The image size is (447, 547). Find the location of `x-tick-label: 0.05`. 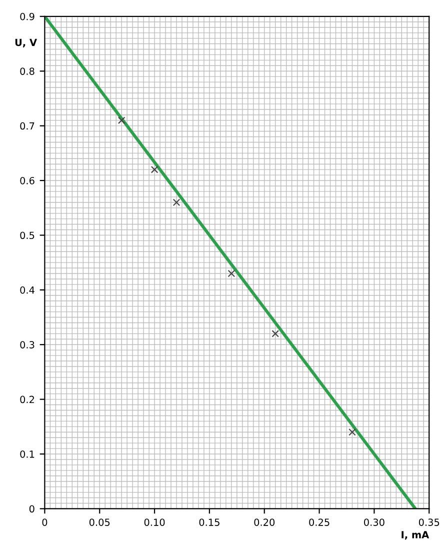

x-tick-label: 0.05 is located at coordinates (99, 522).